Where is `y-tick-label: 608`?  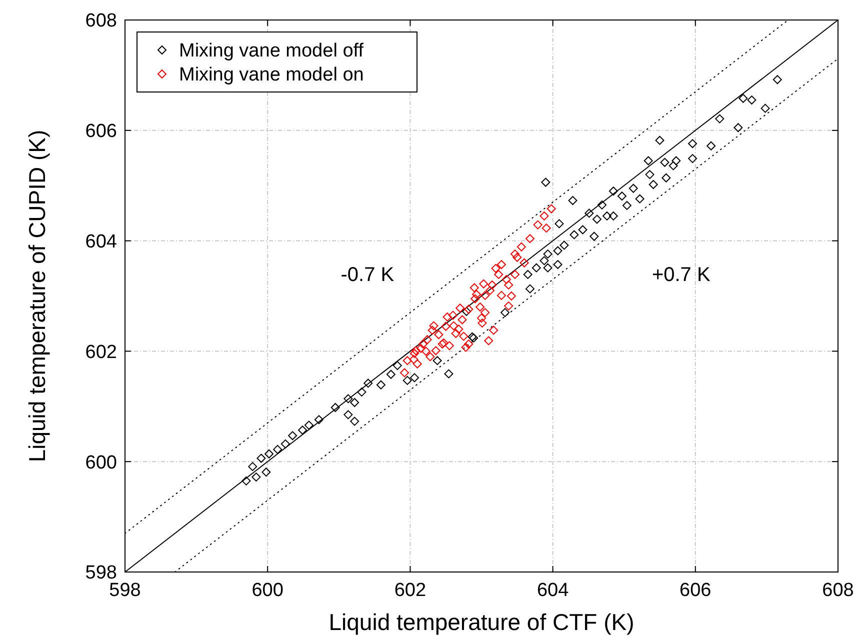
y-tick-label: 608 is located at coordinates (101, 21).